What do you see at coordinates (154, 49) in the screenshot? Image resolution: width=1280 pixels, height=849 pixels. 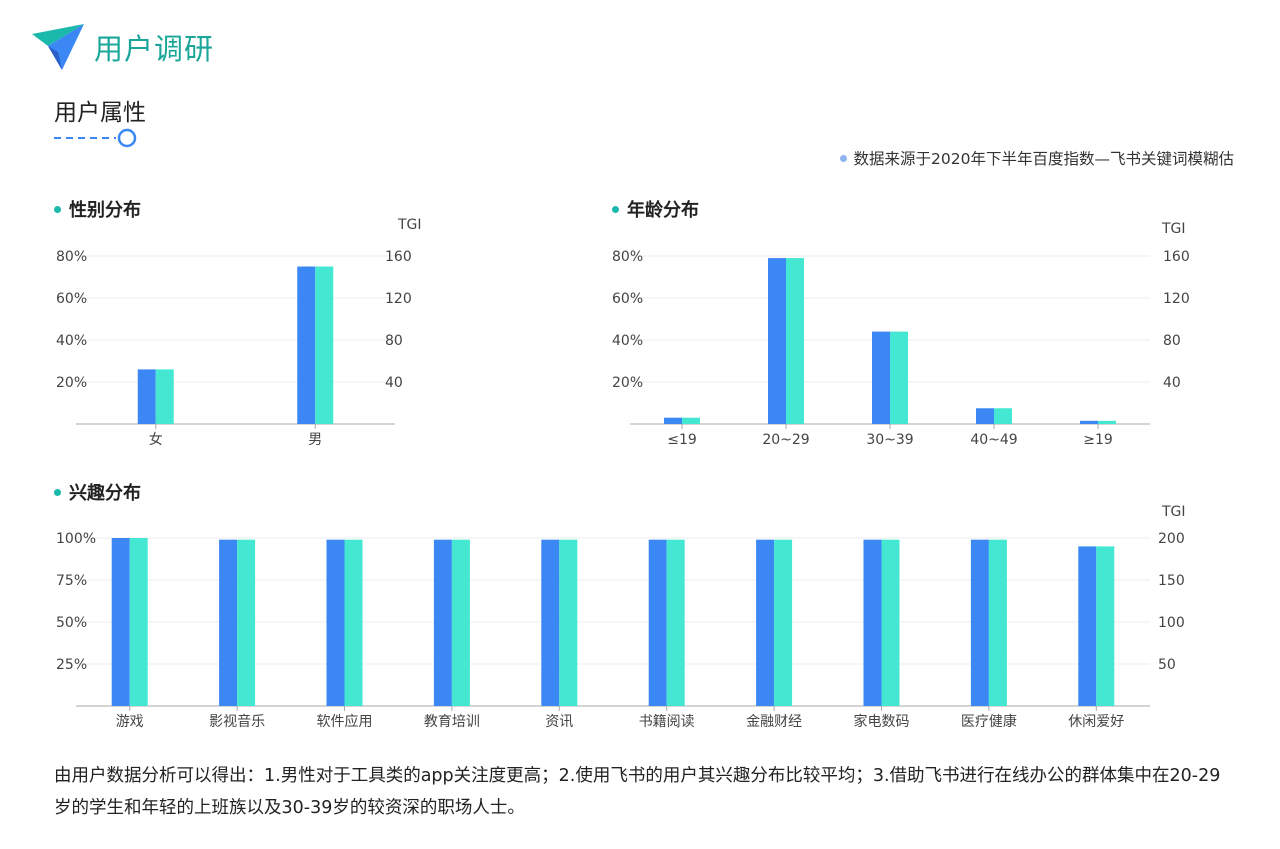 I see `app-title: 用户调研` at bounding box center [154, 49].